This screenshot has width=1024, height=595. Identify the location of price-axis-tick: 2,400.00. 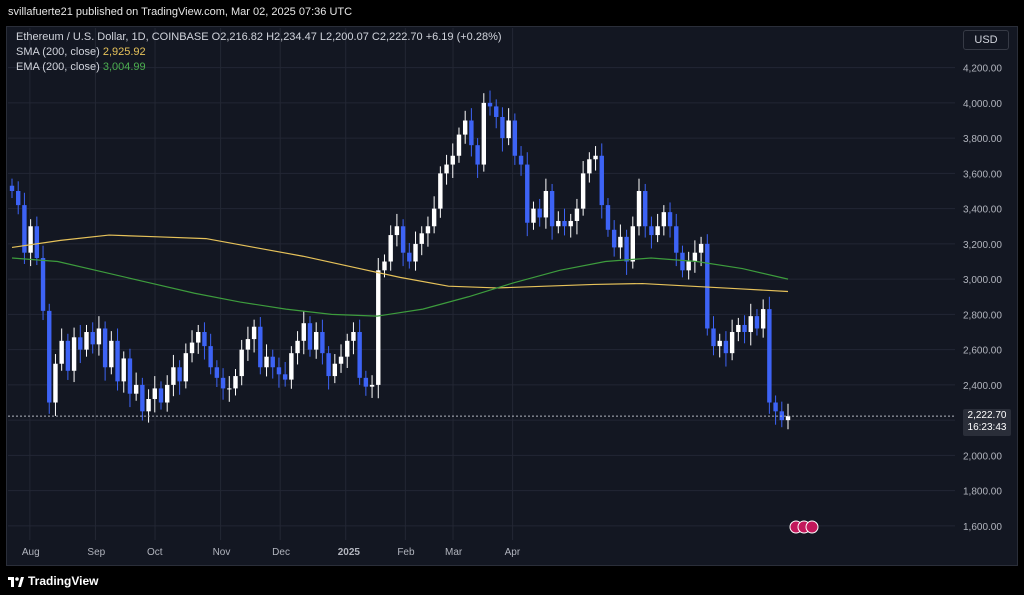
(982, 386).